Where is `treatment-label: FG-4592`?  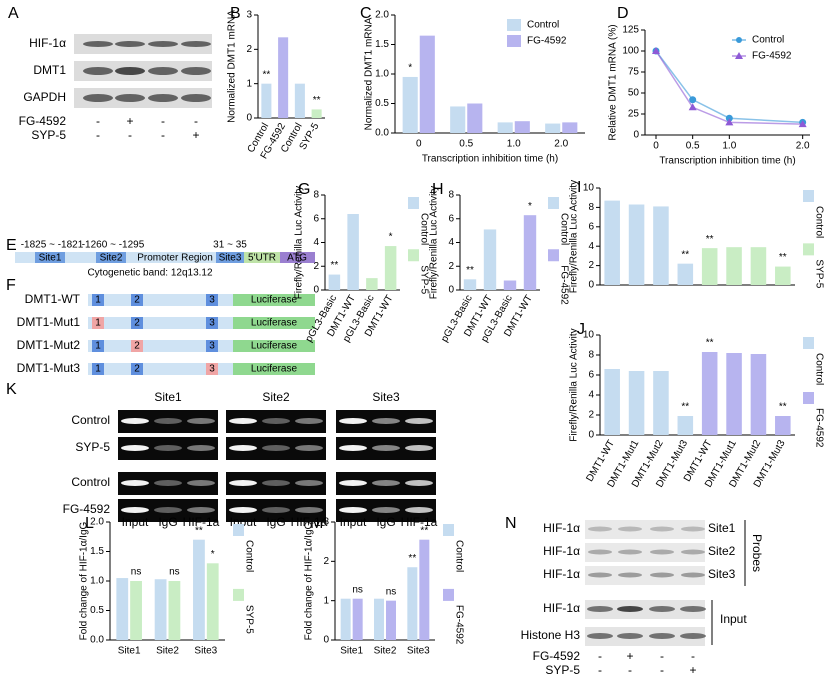
treatment-label: FG-4592 is located at coordinates (557, 656).